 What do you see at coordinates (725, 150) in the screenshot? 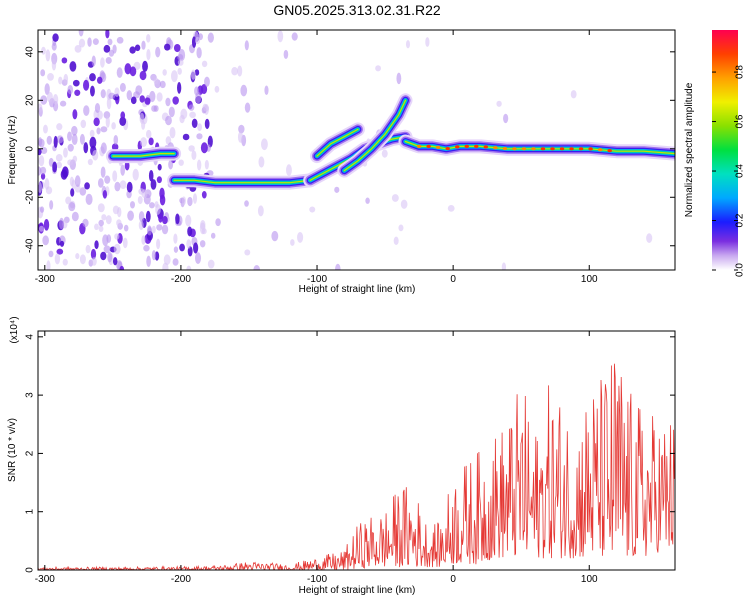
I see `colorbar-gradient` at bounding box center [725, 150].